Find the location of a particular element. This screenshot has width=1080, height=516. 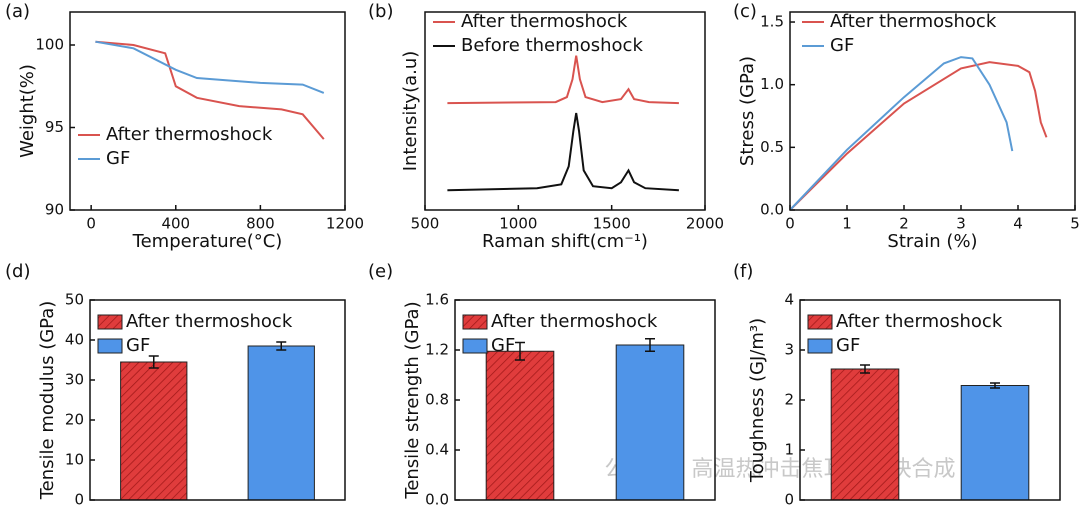

x-tick-label: 1000 is located at coordinates (518, 224).